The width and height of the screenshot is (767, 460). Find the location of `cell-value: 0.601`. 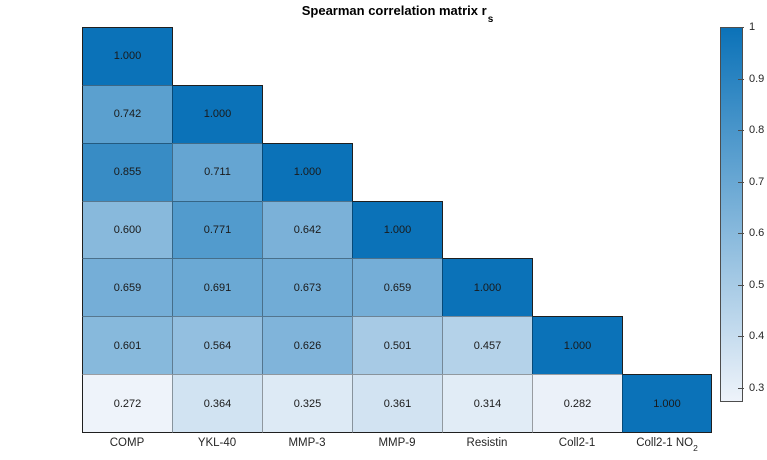

cell-value: 0.601 is located at coordinates (127, 345).